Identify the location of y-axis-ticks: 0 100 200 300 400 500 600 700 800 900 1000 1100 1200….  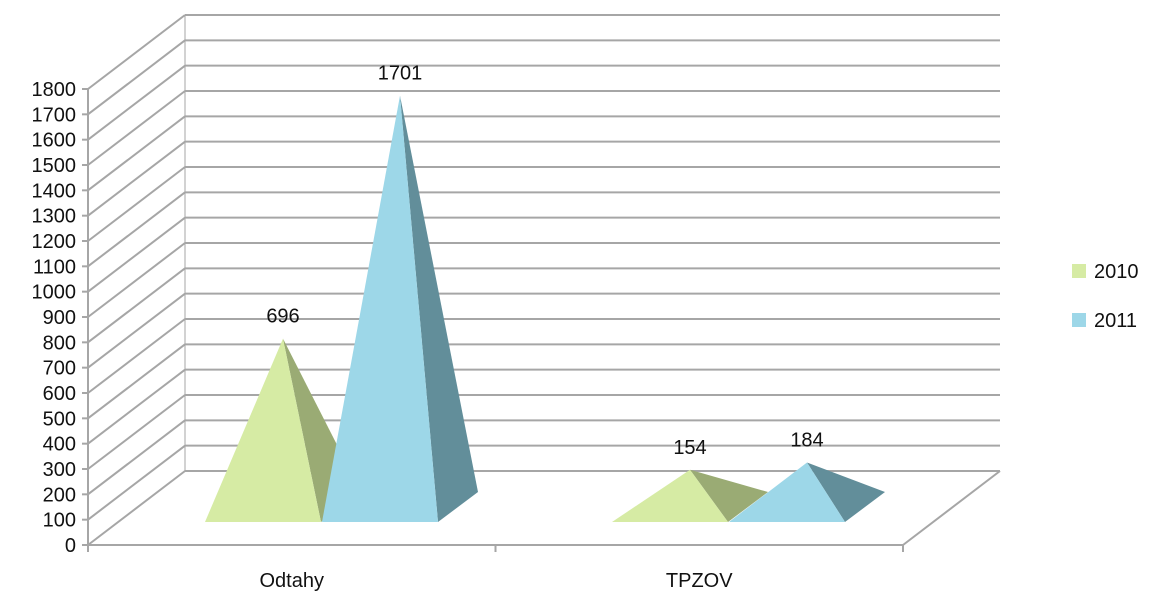
(54, 318).